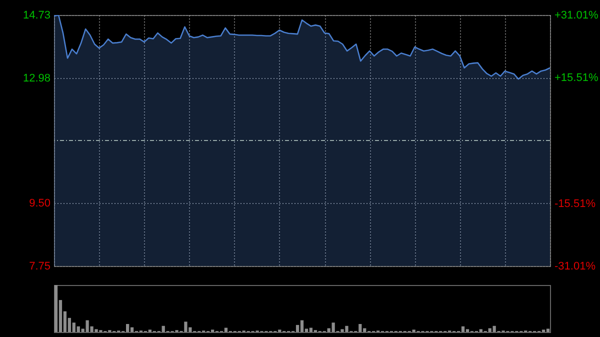  What do you see at coordinates (575, 266) in the screenshot?
I see `y2-tick-label: -31.01%` at bounding box center [575, 266].